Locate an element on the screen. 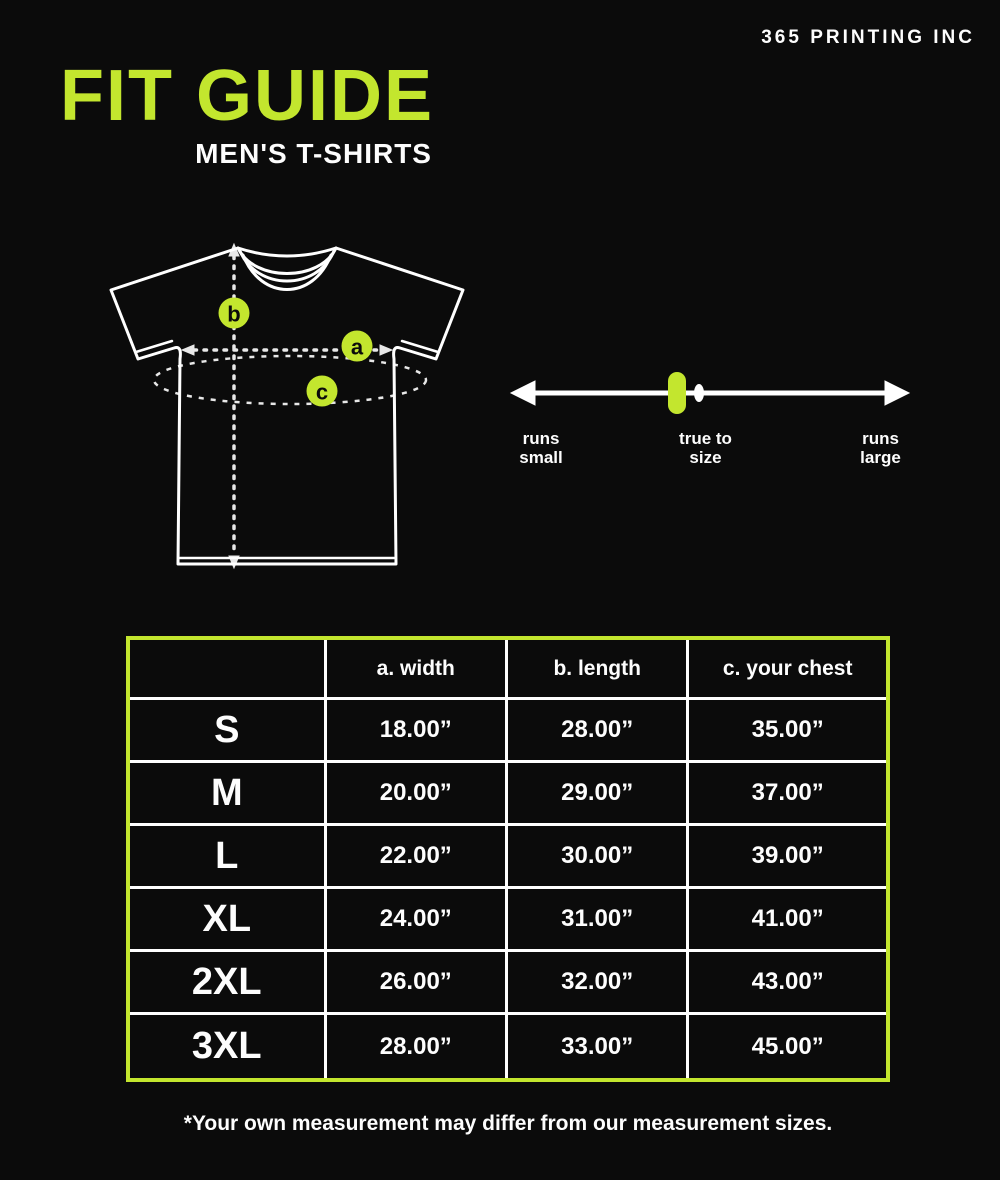 The image size is (1000, 1180). table-row-xl: XL 24.00” 31.00” 41.00” is located at coordinates (508, 920).